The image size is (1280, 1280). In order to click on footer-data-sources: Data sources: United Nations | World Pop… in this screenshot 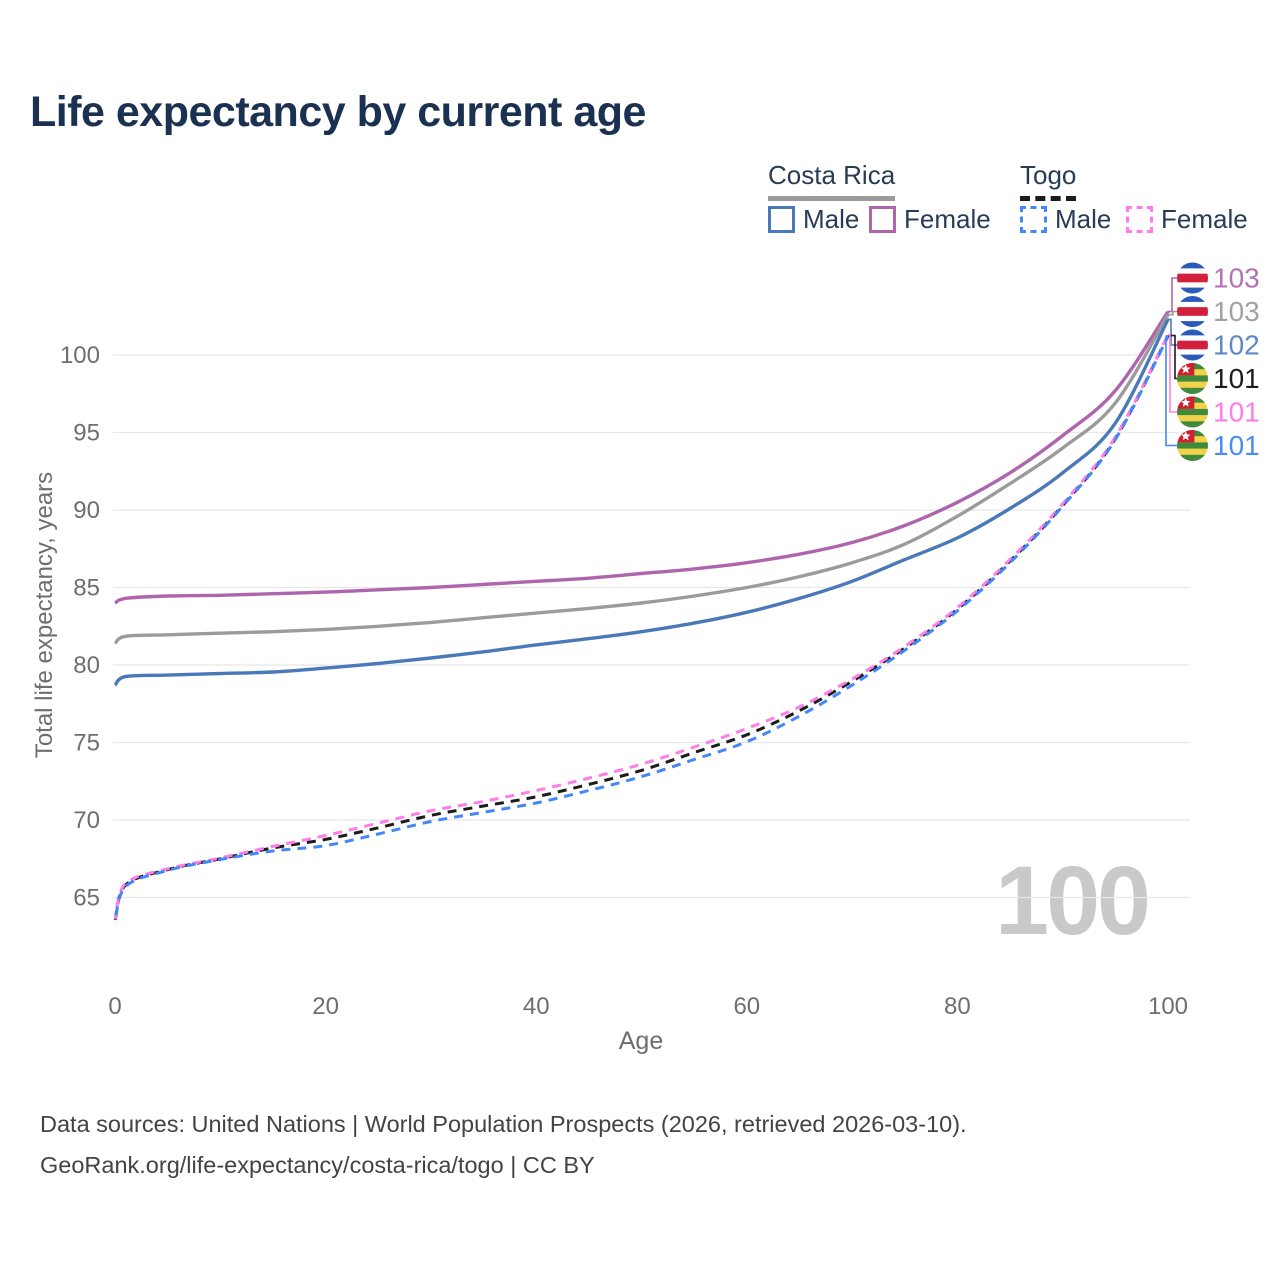, I will do `click(503, 1124)`.